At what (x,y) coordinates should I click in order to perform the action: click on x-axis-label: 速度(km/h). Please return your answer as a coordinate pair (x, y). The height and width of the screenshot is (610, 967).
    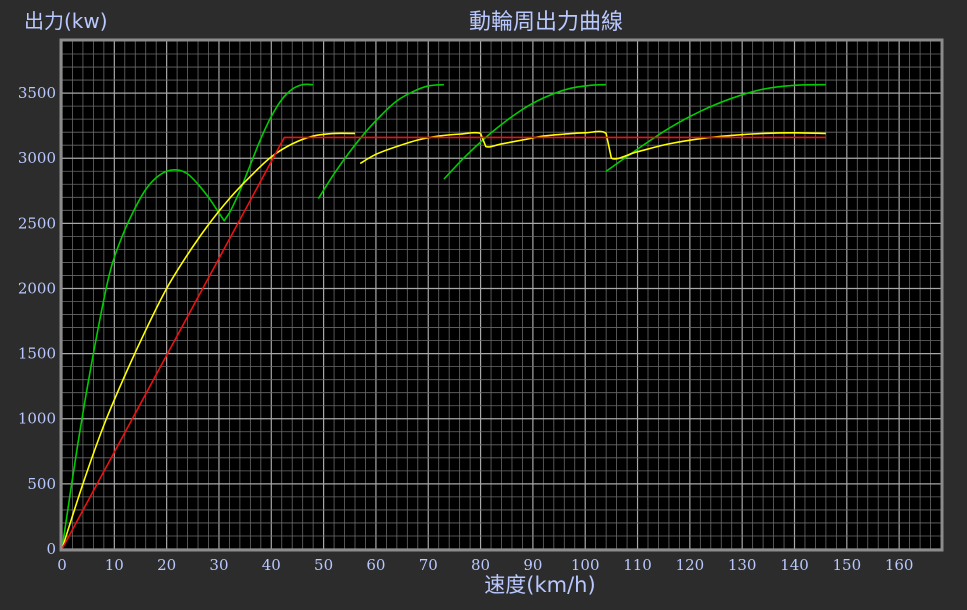
    Looking at the image, I should click on (539, 585).